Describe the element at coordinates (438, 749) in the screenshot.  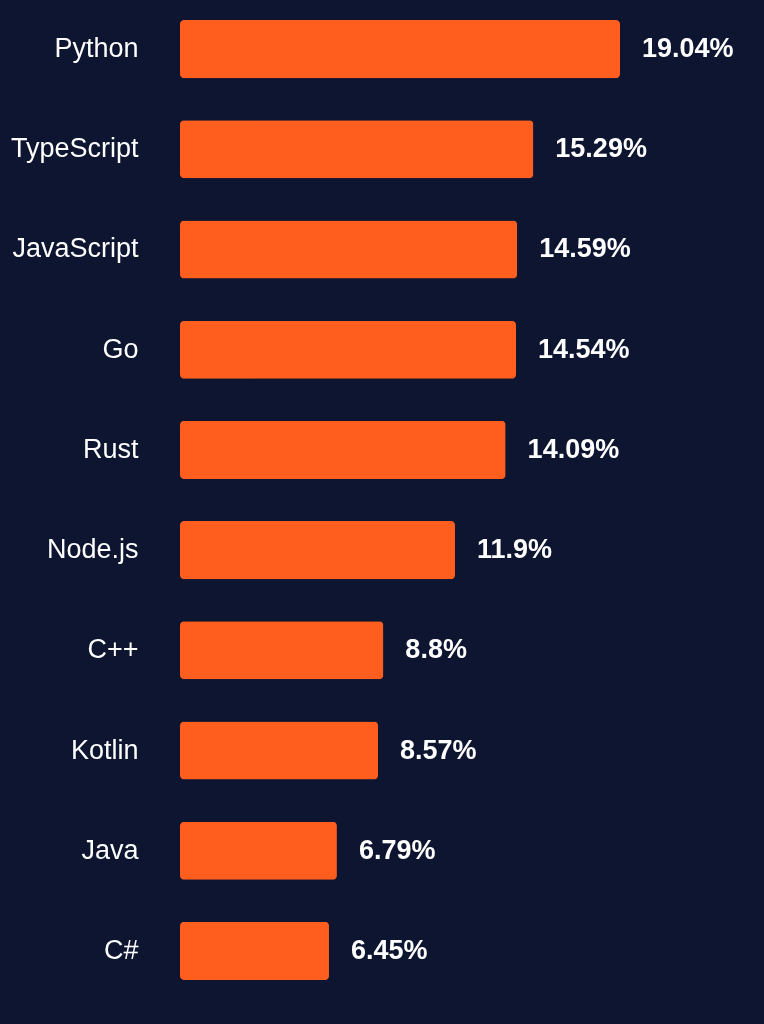
I see `data-label: 8.57%` at that location.